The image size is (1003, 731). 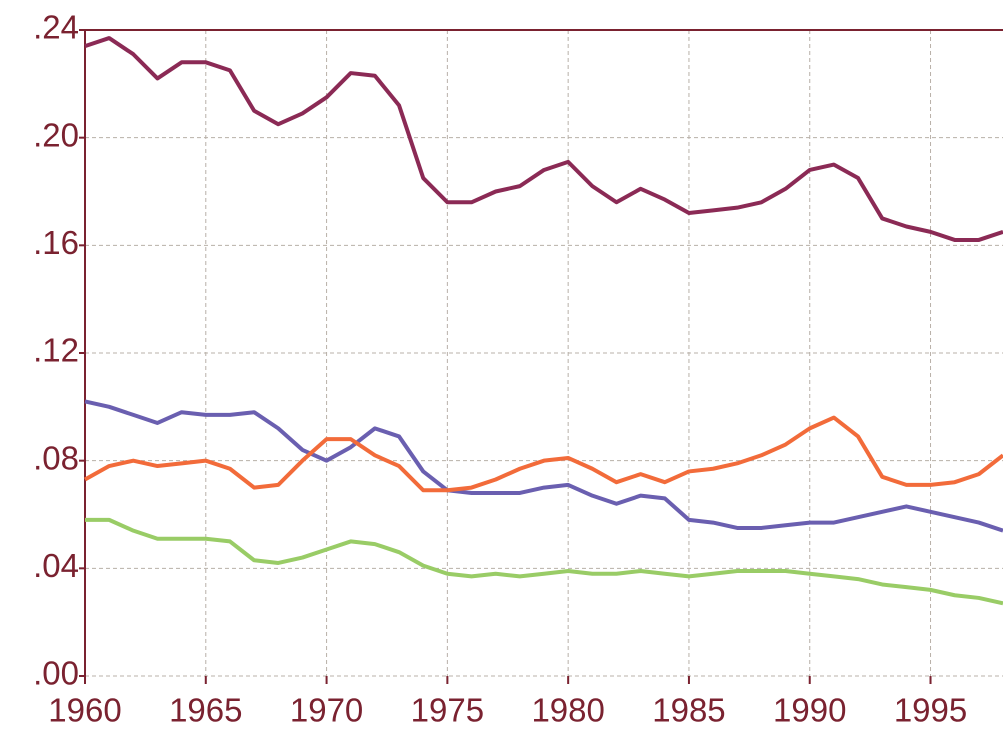 What do you see at coordinates (56, 673) in the screenshot?
I see `y-tick-label: .00` at bounding box center [56, 673].